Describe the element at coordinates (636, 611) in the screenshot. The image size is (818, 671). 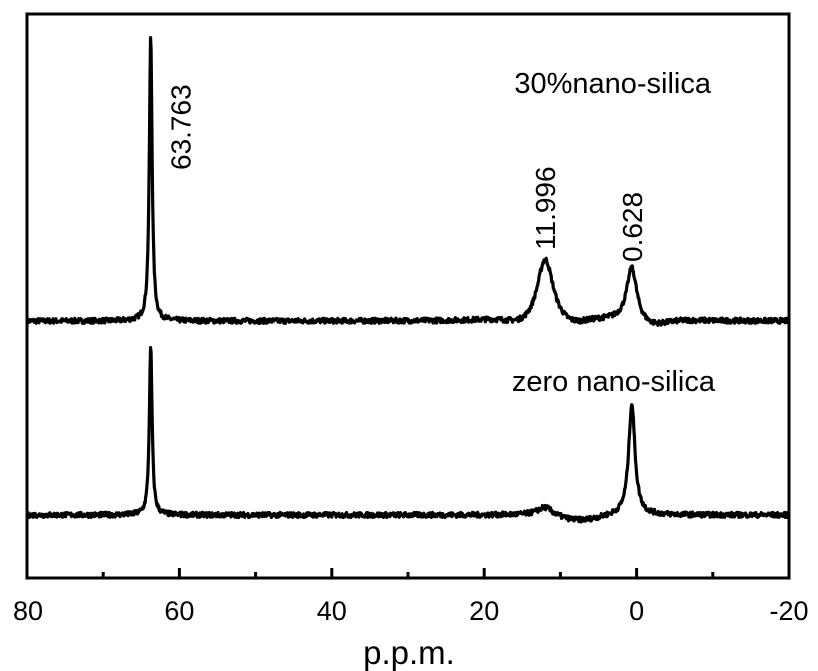
I see `x-tick-label: 0` at that location.